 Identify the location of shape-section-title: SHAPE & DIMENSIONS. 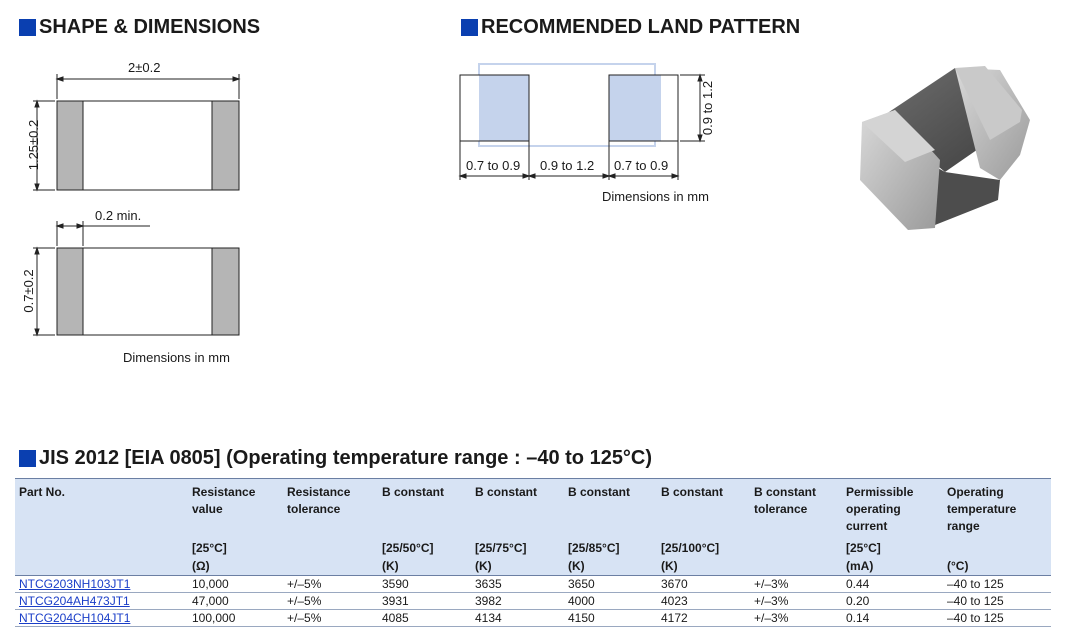
(139, 27).